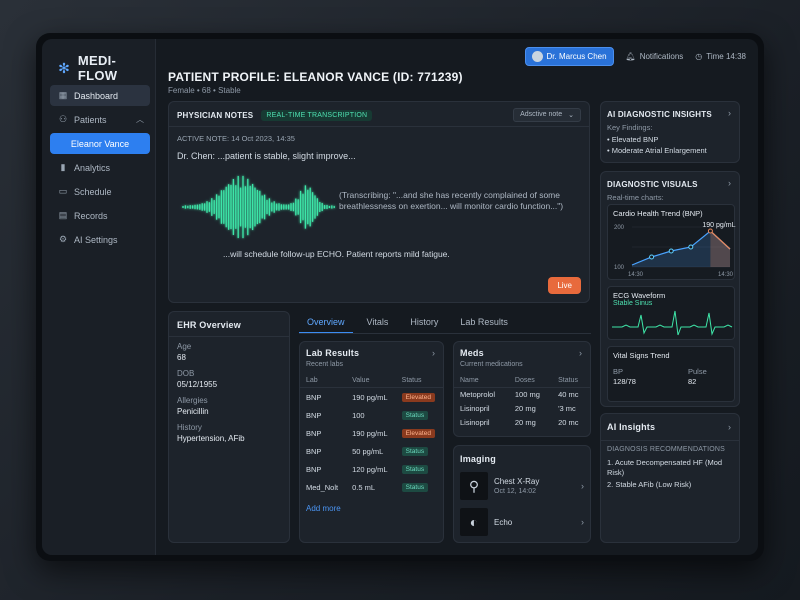  I want to click on list-item: • Elevated BNP, so click(633, 139).